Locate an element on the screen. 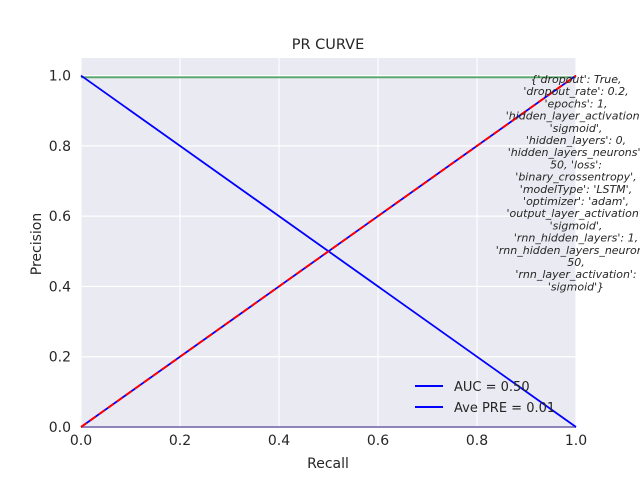 This screenshot has height=484, width=640. chart-title: PR CURVE is located at coordinates (328, 45).